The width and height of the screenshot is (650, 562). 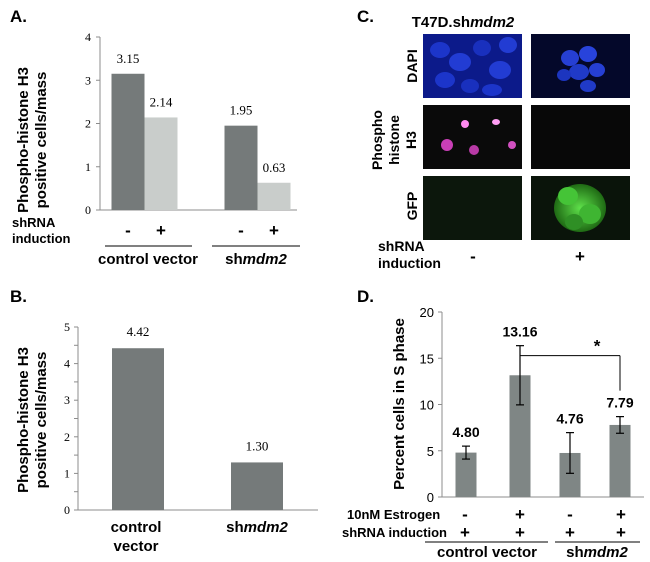 What do you see at coordinates (597, 346) in the screenshot?
I see `panel-d-significance-marker: *` at bounding box center [597, 346].